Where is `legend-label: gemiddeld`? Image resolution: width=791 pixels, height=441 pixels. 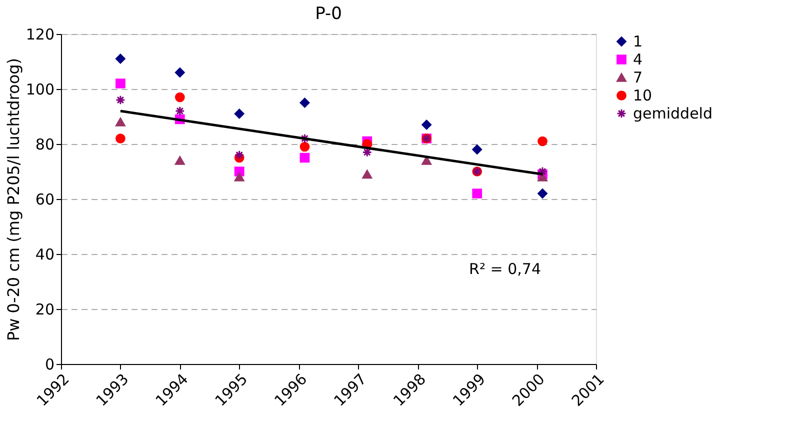 legend-label: gemiddeld is located at coordinates (672, 113).